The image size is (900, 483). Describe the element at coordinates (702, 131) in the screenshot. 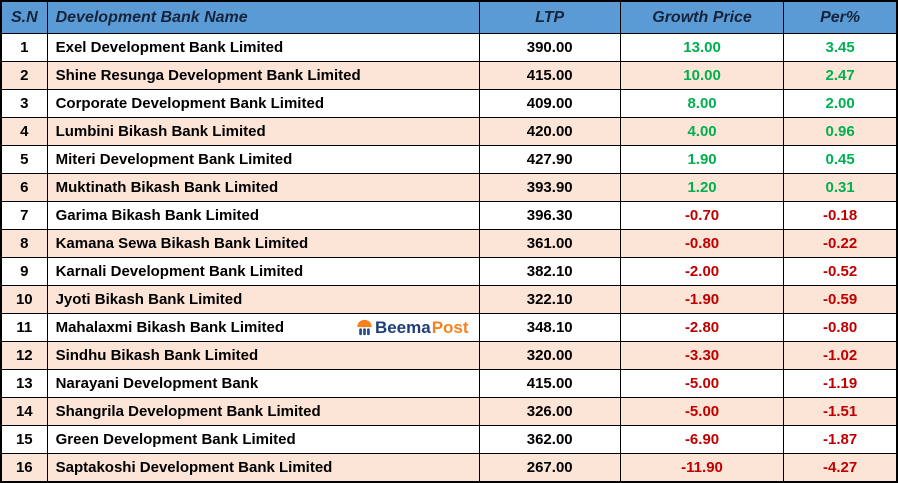

I see `growth-cell: 4.00` at that location.